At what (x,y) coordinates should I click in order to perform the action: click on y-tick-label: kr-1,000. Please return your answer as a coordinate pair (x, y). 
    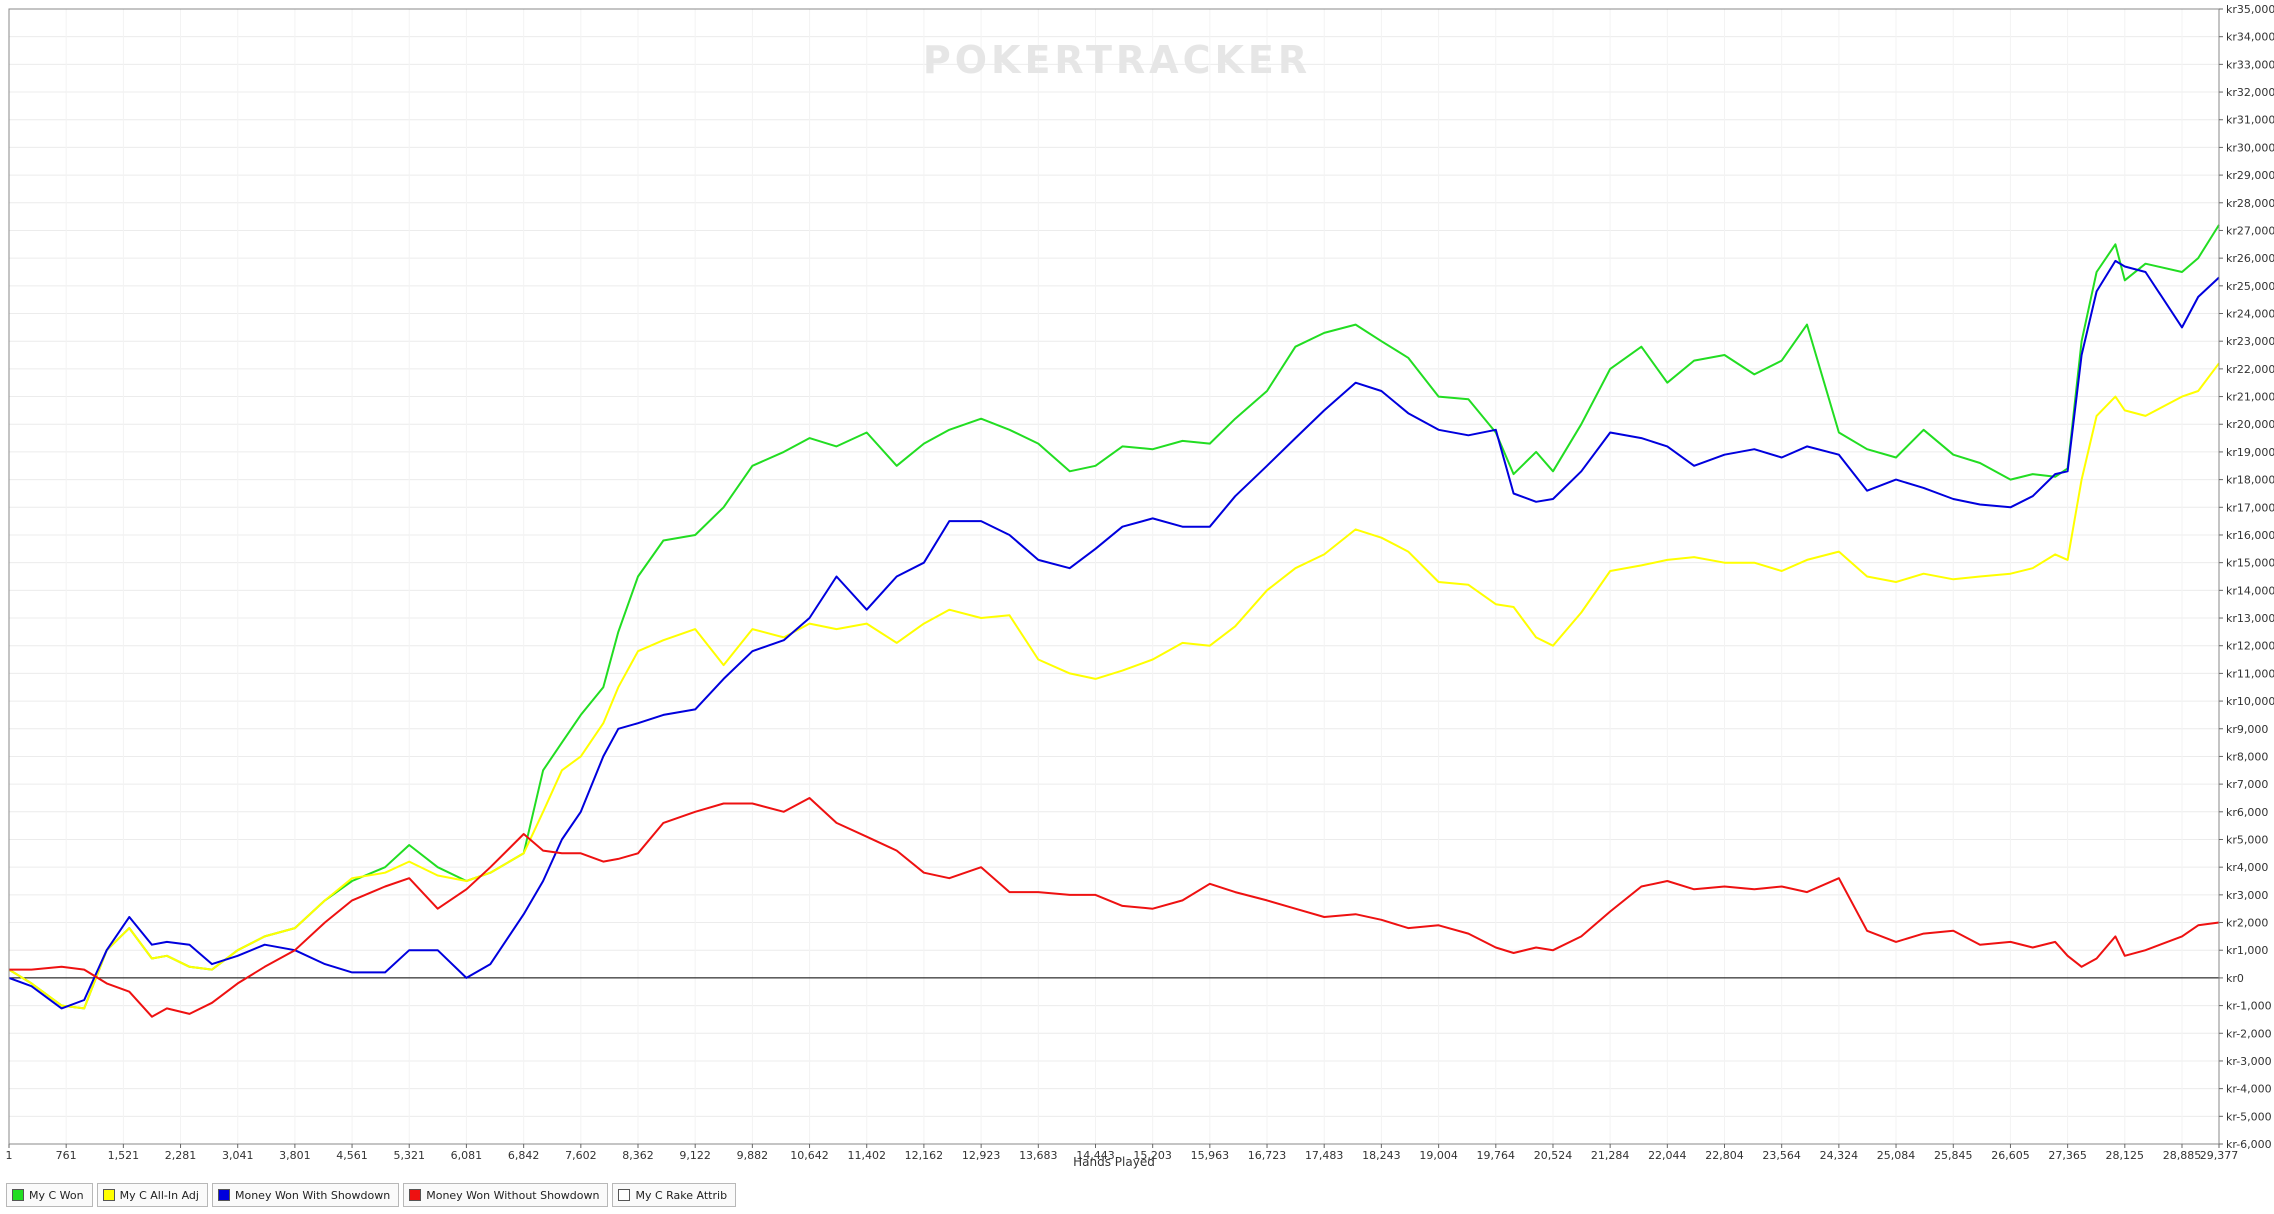
    Looking at the image, I should click on (2249, 1006).